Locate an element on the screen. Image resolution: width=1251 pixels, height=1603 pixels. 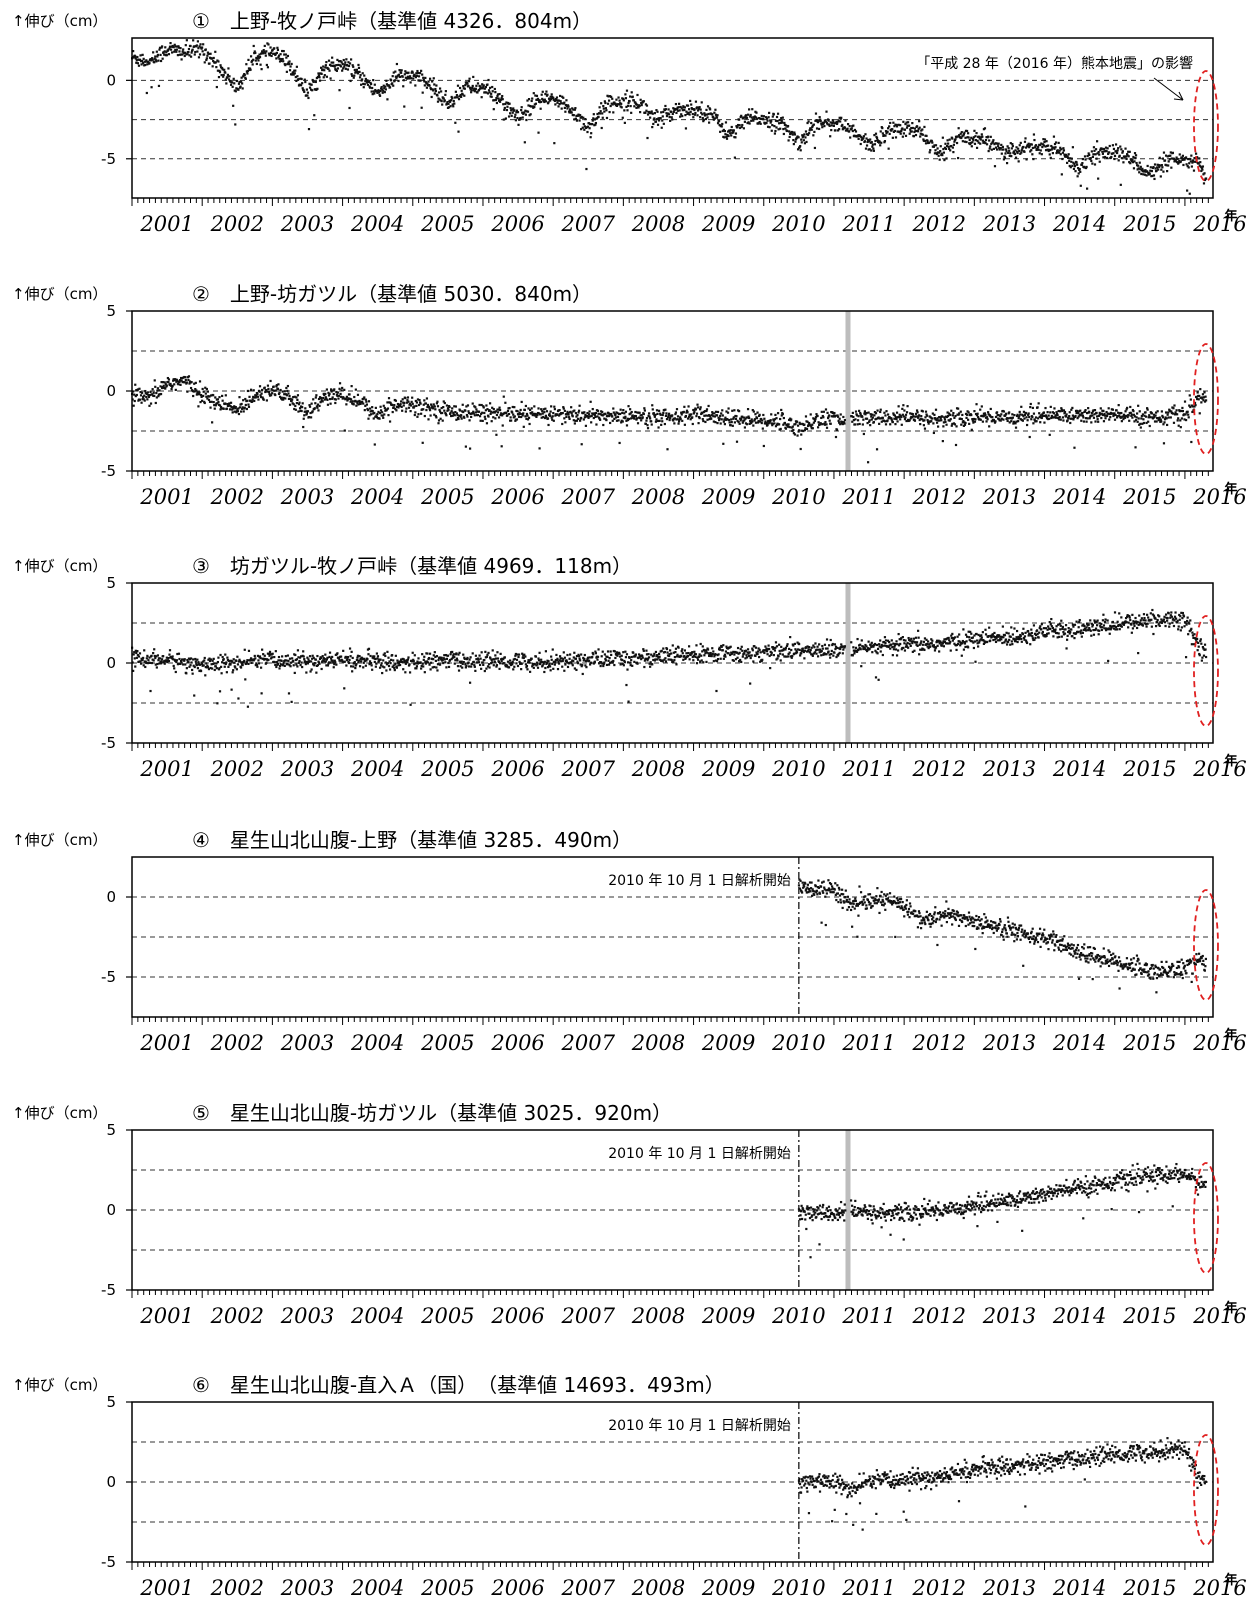
x-tick-label: 2016 is located at coordinates (1219, 497).